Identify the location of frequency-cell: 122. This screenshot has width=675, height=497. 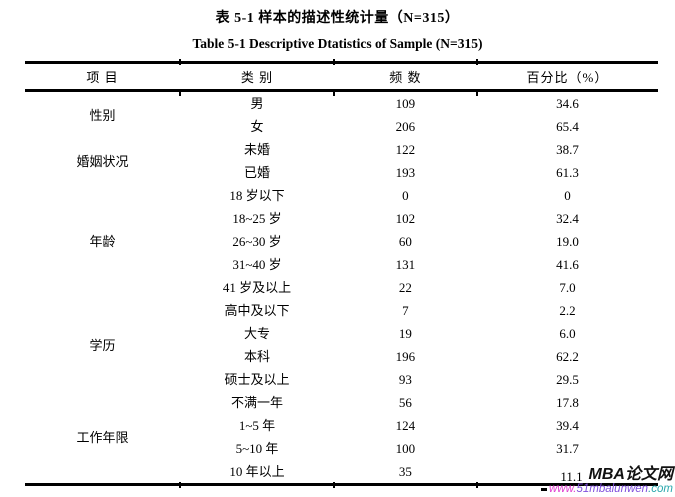
(405, 149).